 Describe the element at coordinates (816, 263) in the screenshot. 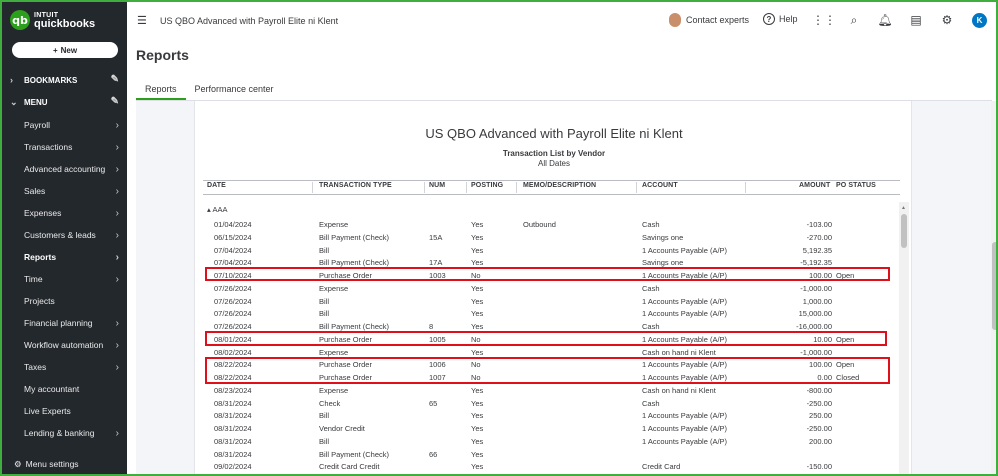

I see `cell-amount: -5,192.35` at that location.